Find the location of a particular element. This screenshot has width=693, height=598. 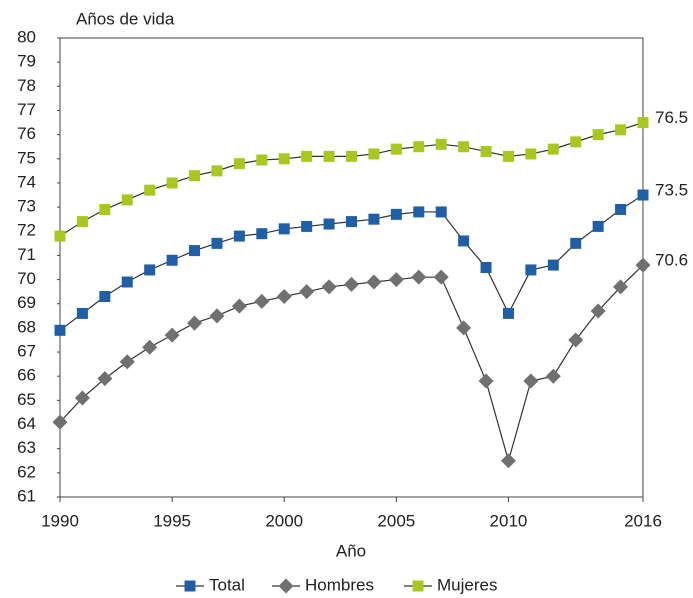

y-tick-label: 76 is located at coordinates (26, 133).